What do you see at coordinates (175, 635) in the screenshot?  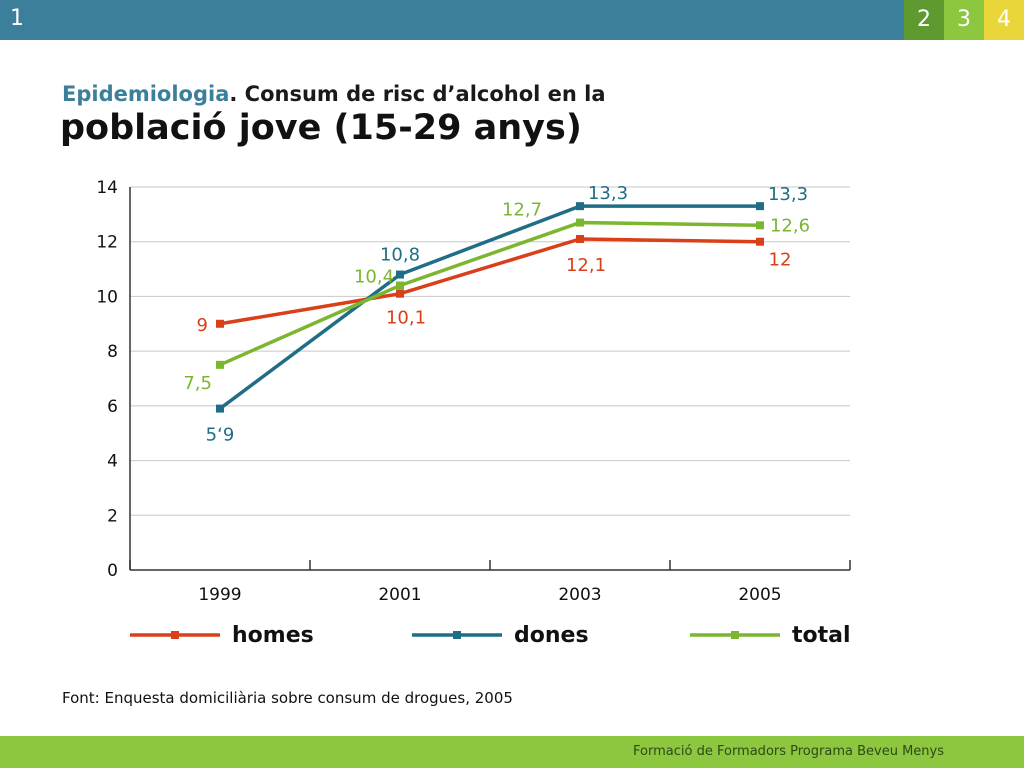 I see `legend-marker-homes` at bounding box center [175, 635].